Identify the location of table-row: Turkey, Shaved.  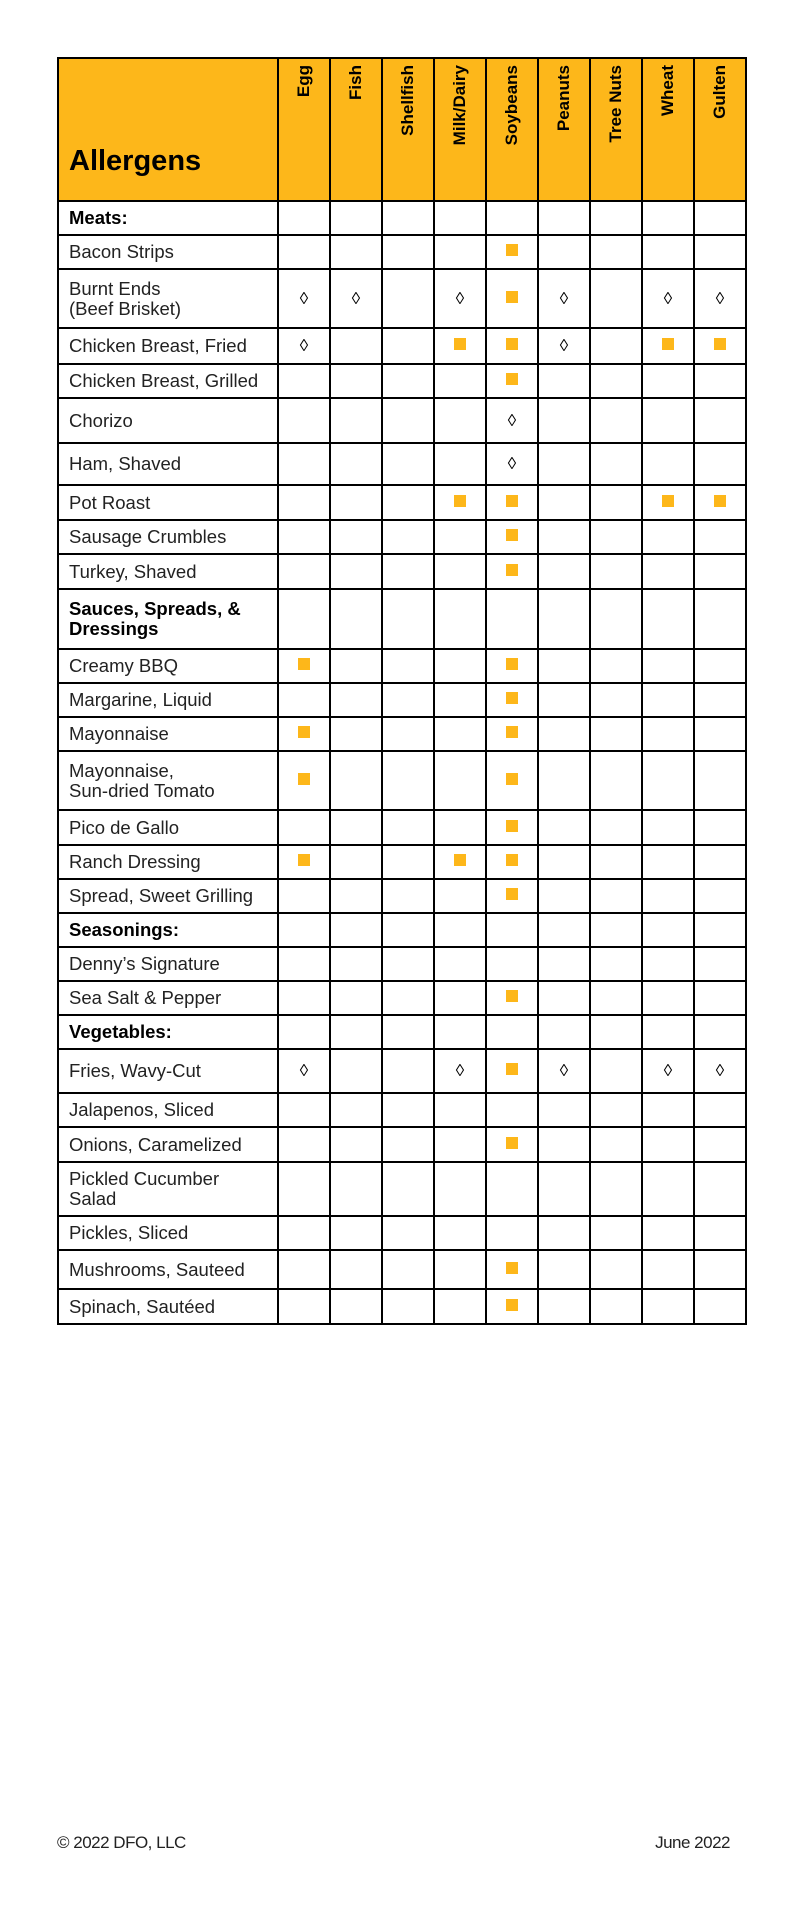
(402, 571).